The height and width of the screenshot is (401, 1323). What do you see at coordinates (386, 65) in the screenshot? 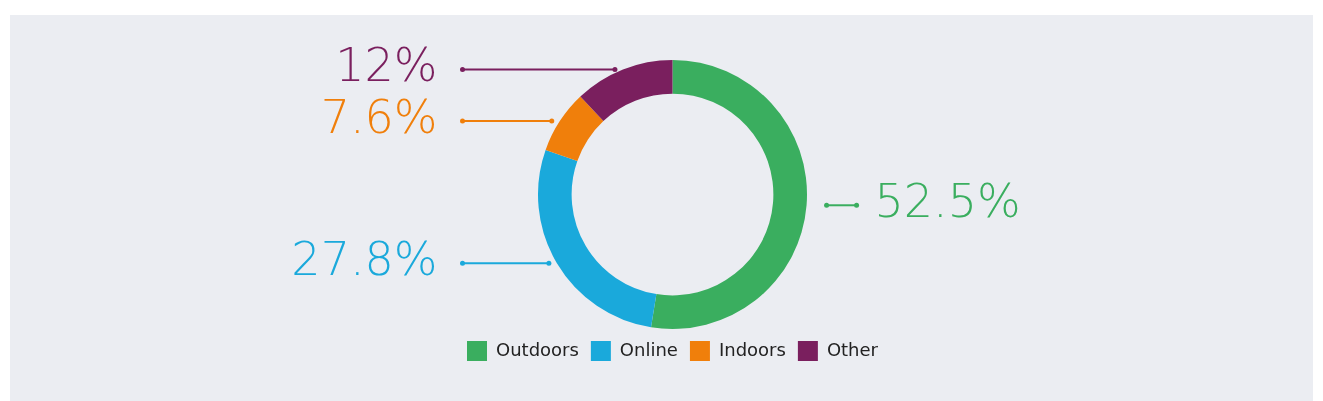
I see `data-label: 12%` at bounding box center [386, 65].